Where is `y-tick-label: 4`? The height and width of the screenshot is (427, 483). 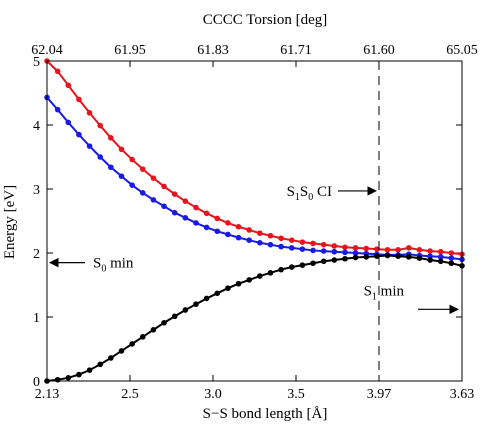 y-tick-label: 4 is located at coordinates (36, 126).